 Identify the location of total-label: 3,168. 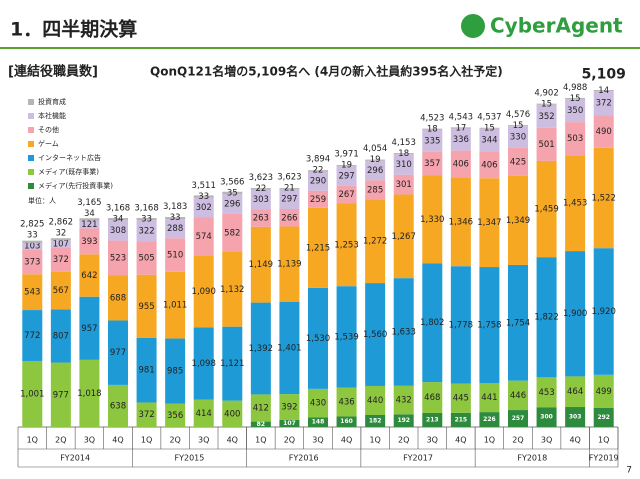
(118, 209).